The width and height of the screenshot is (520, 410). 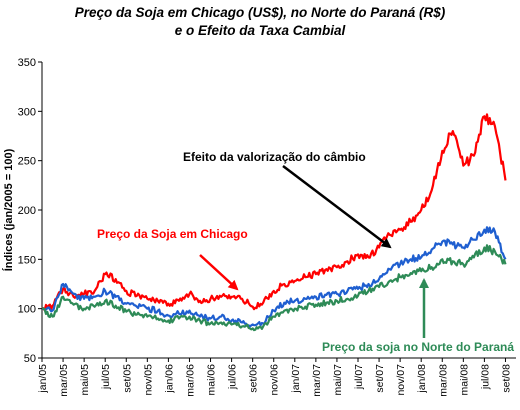 I want to click on x-tick-label: nov/05, so click(x=148, y=380).